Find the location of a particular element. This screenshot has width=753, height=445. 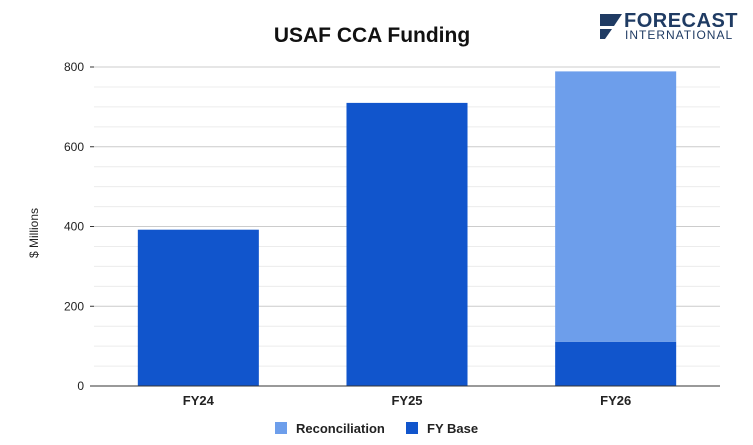

legend-label-reconciliation: Reconciliation is located at coordinates (340, 428).